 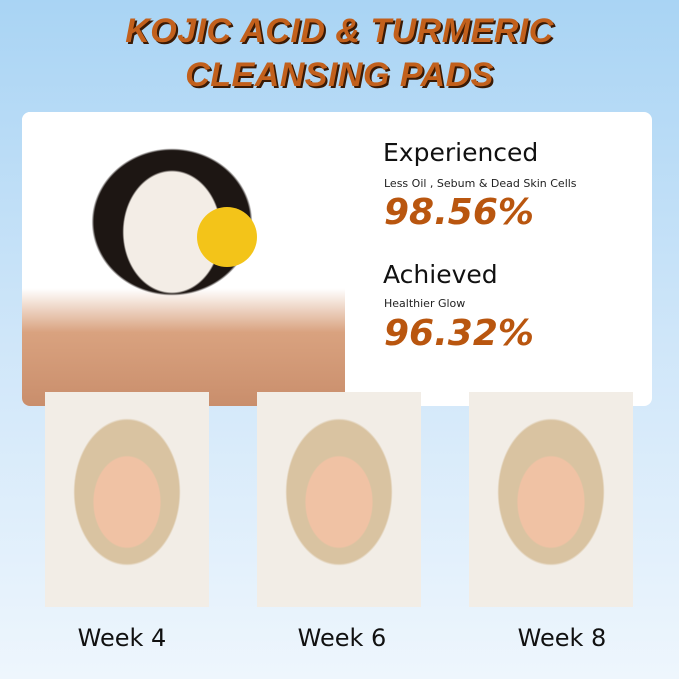 I want to click on stat-heading-experienced: Experienced, so click(x=461, y=152).